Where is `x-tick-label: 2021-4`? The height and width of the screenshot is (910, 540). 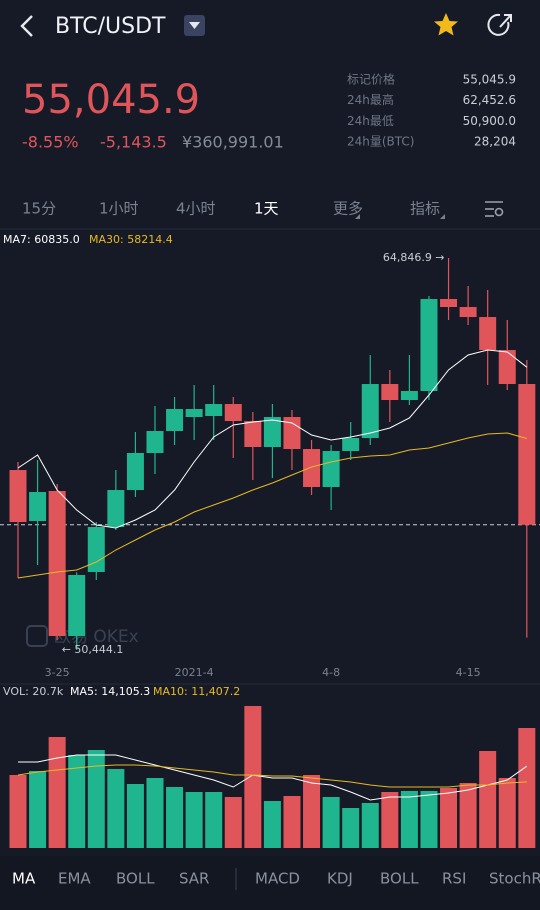
x-tick-label: 2021-4 is located at coordinates (194, 672).